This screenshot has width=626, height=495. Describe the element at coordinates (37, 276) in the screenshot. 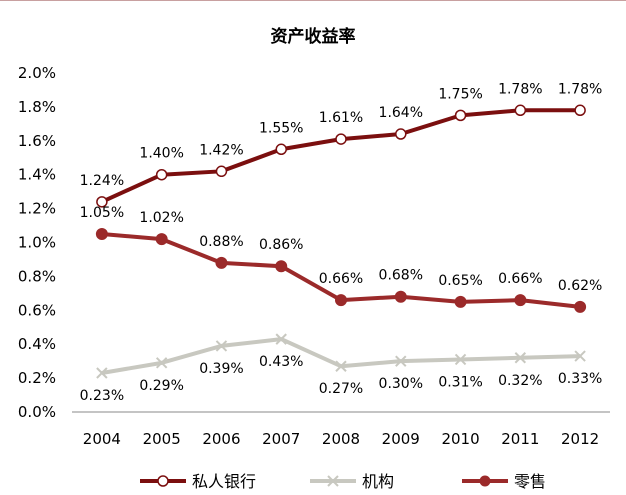

I see `y-tick-label: 0.8%` at that location.